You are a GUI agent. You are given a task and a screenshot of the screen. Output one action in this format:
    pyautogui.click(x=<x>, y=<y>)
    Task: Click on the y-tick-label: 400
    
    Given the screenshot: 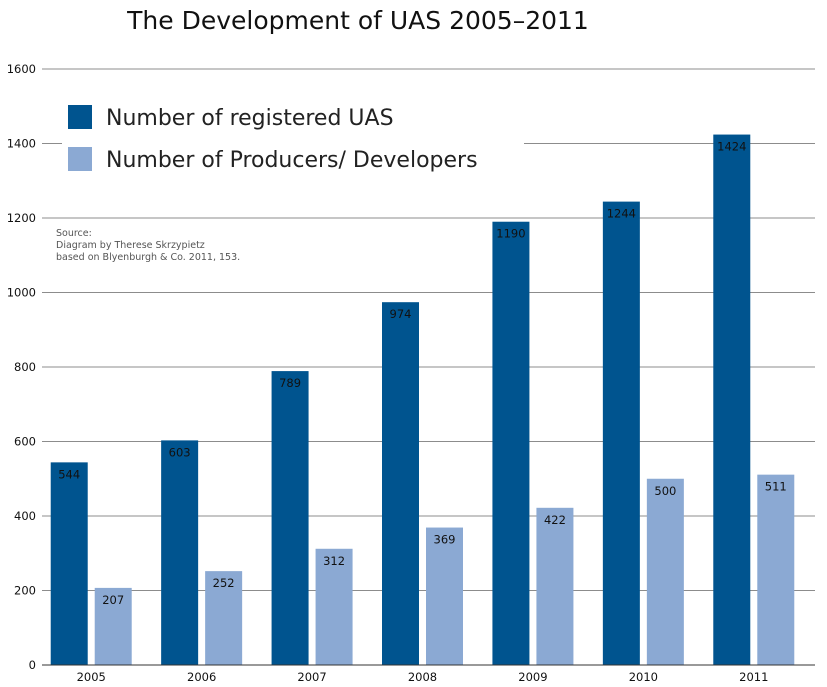 What is the action you would take?
    pyautogui.click(x=25, y=516)
    